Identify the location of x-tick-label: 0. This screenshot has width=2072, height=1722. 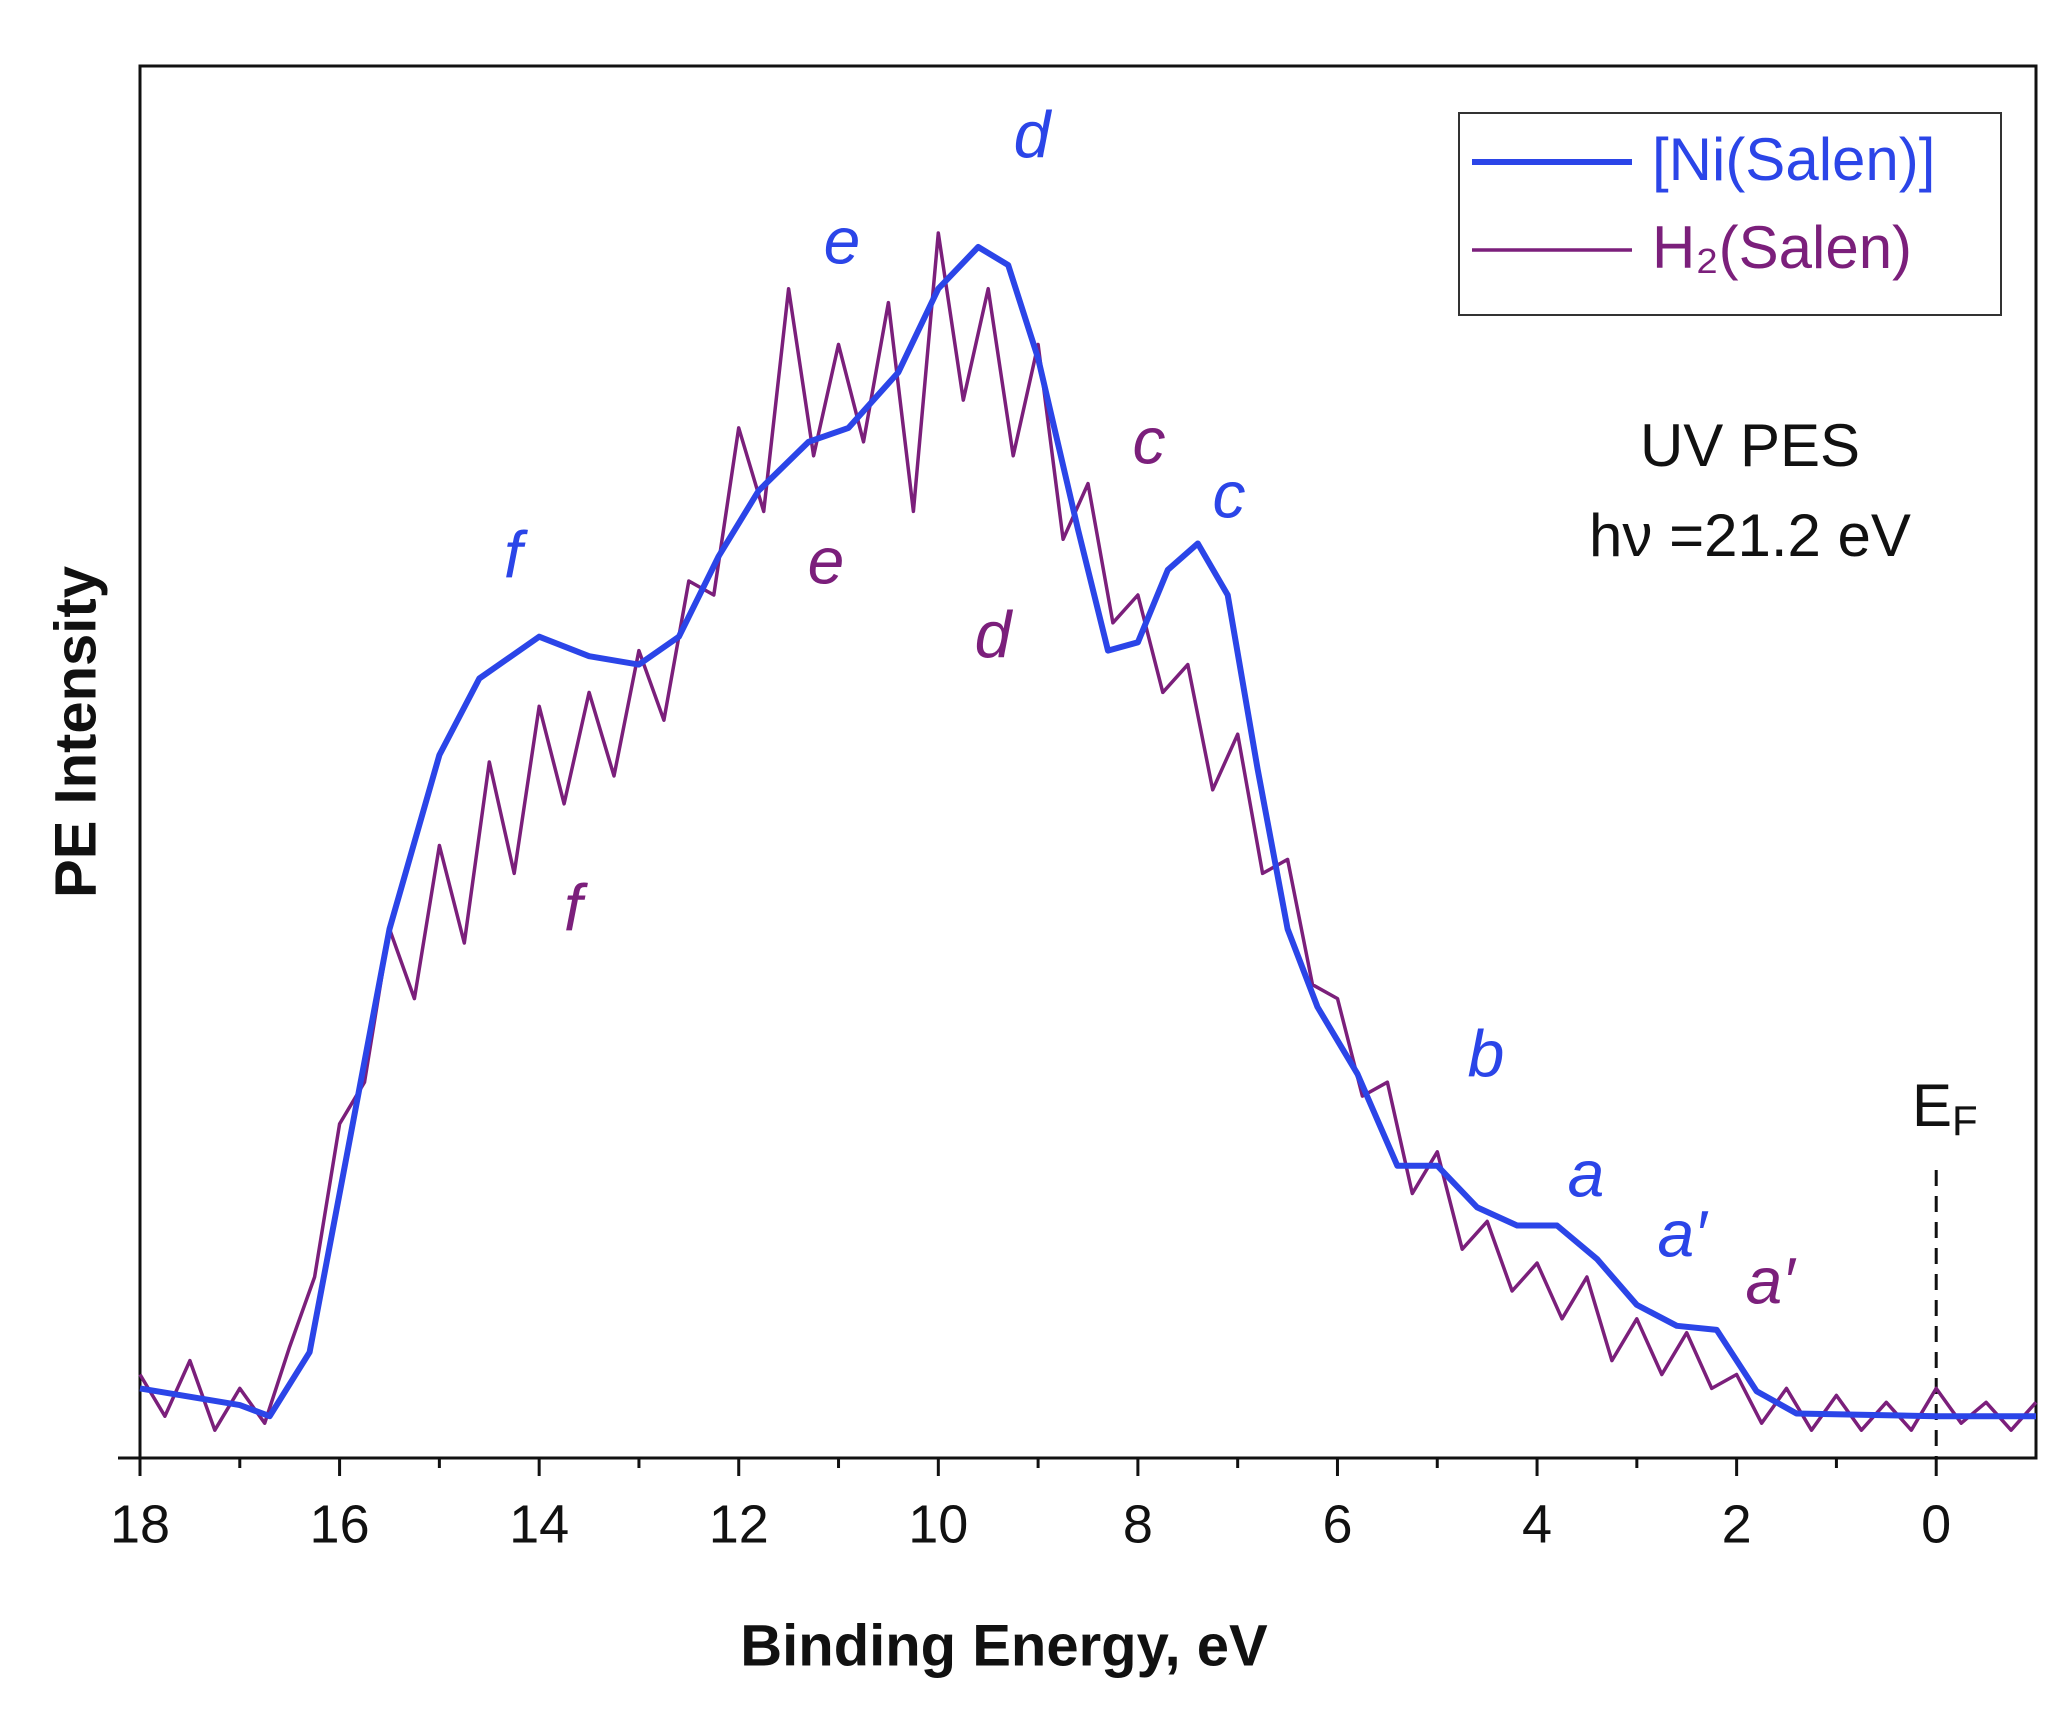
(1936, 1524).